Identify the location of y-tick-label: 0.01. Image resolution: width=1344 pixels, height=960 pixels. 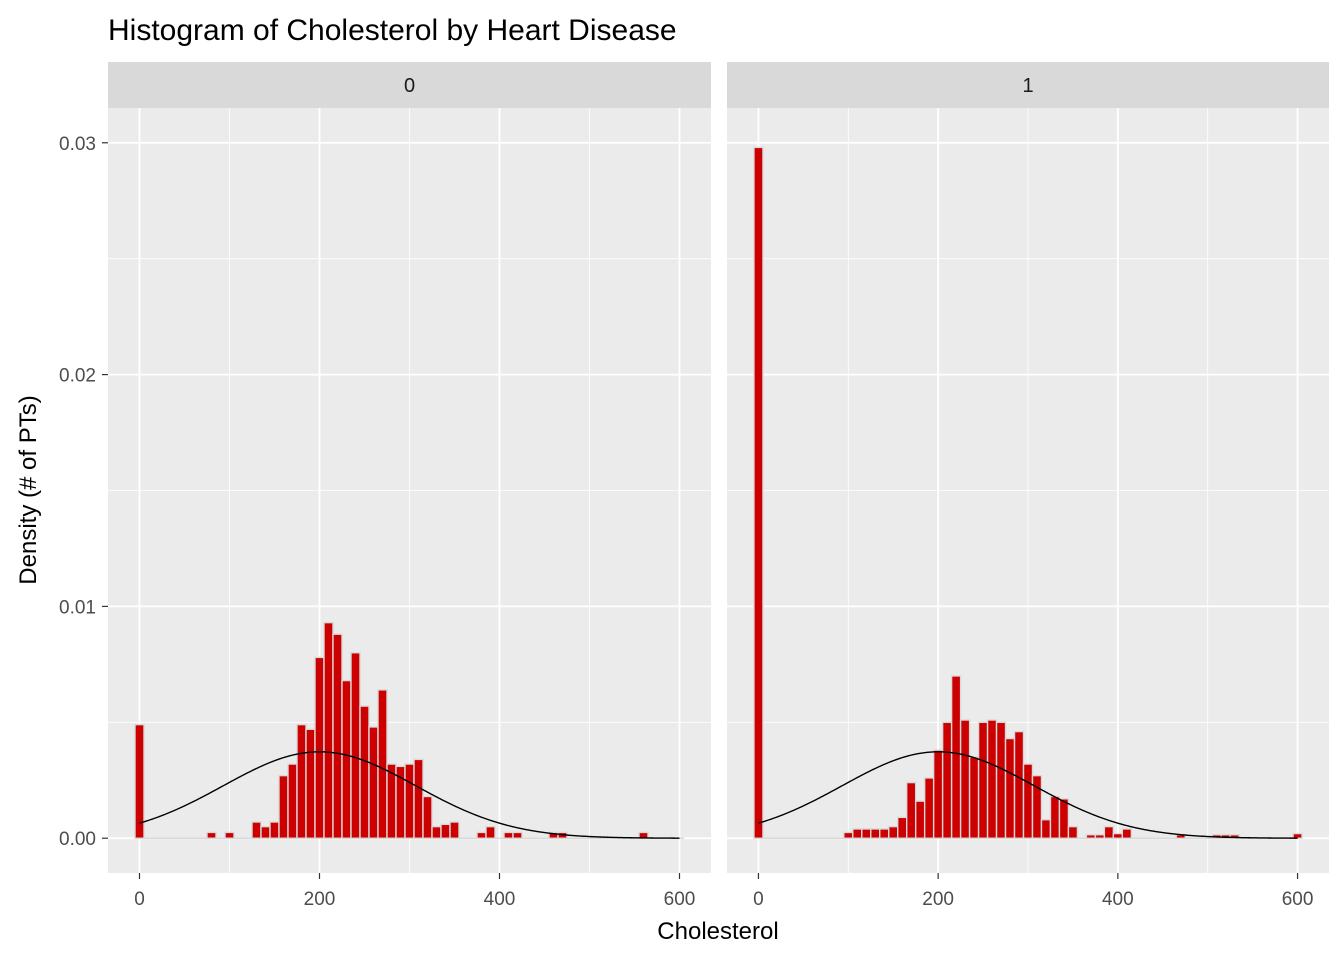
(77, 607).